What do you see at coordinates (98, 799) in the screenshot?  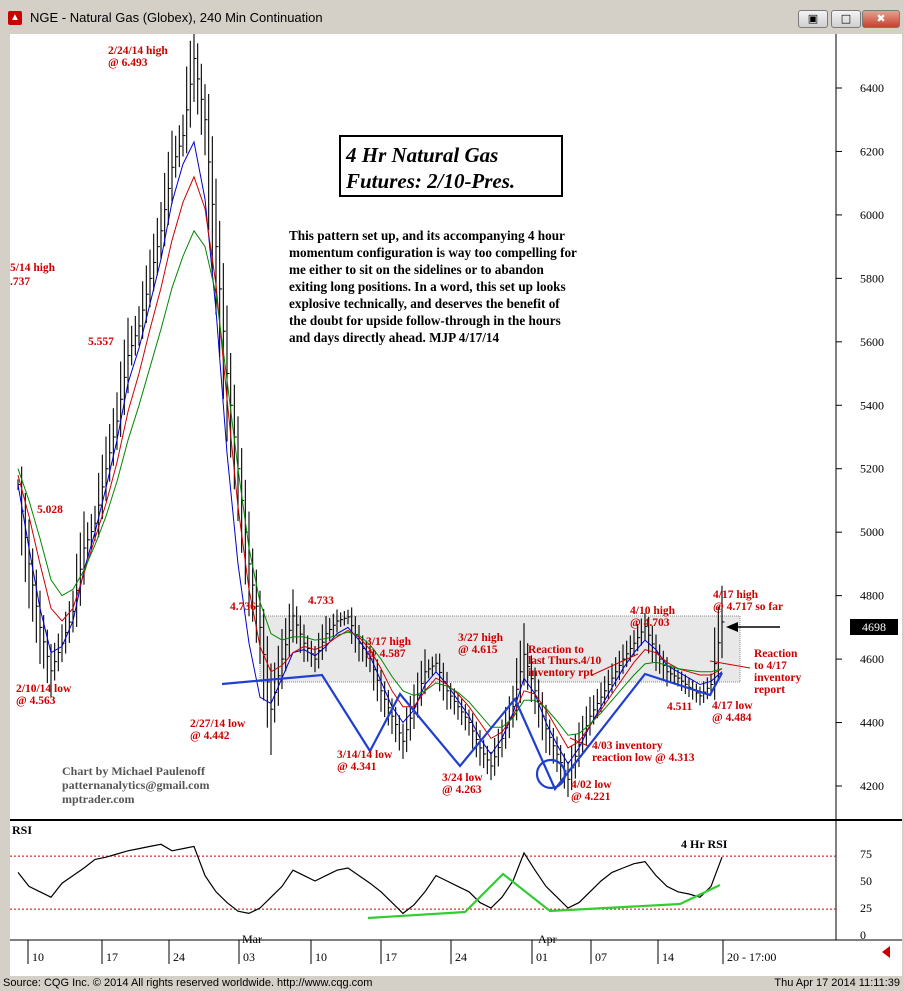 I see `credit-line: mptrader.com` at bounding box center [98, 799].